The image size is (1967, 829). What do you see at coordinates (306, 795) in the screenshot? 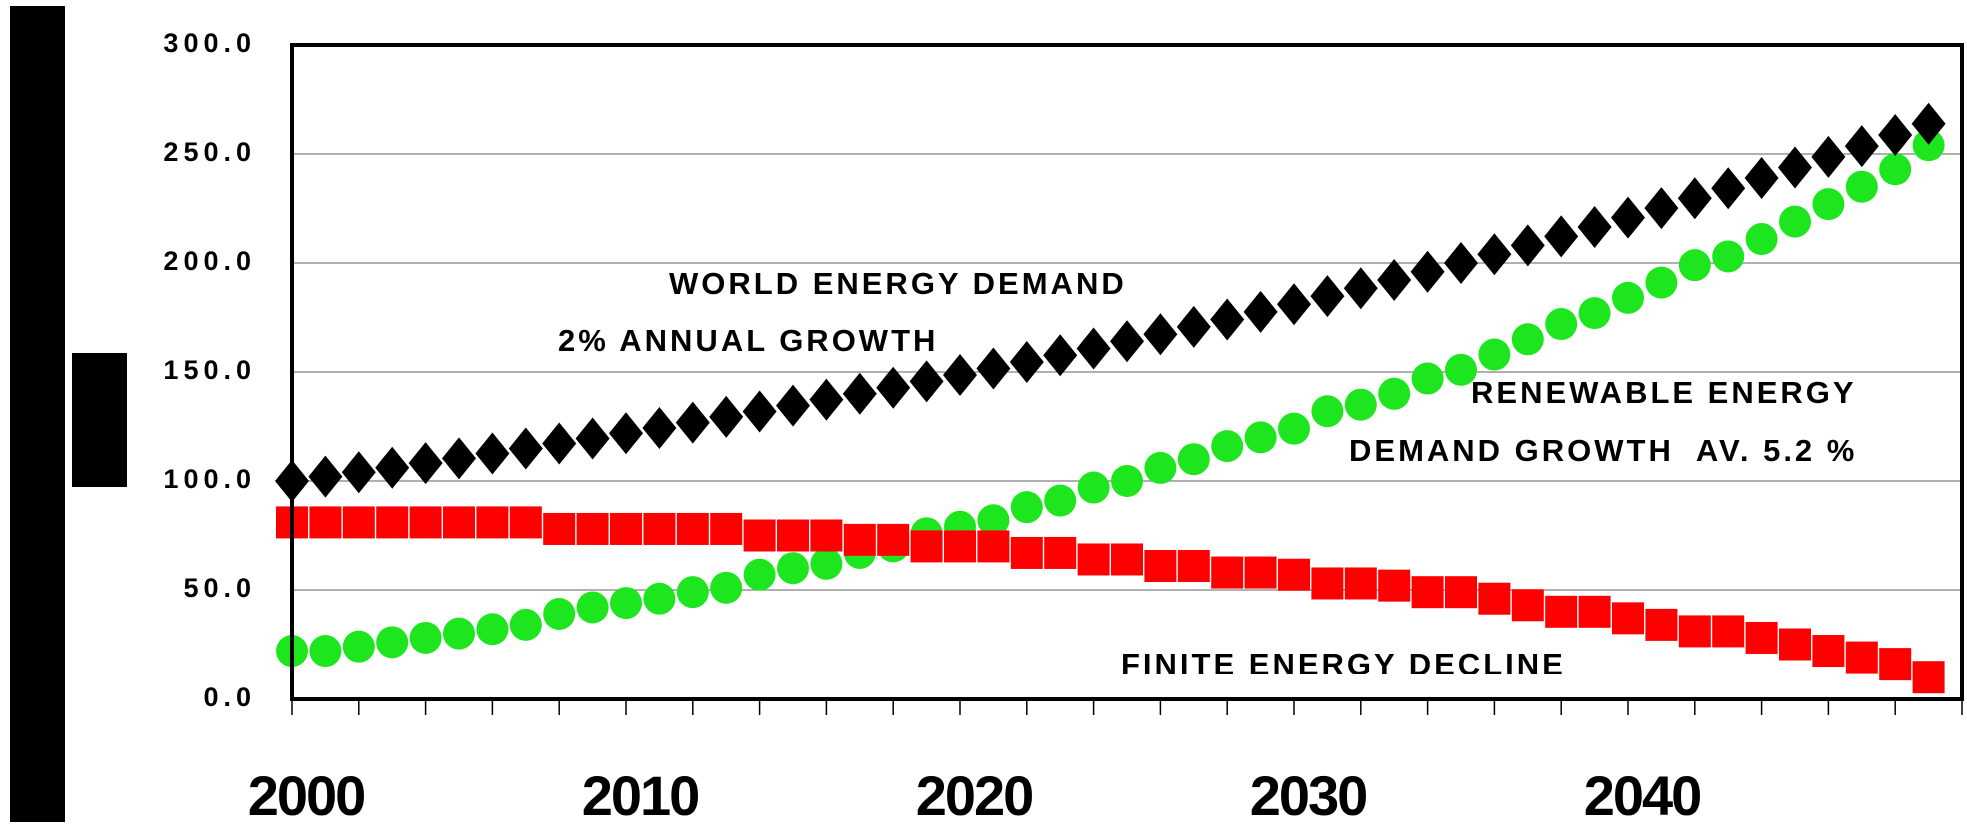
I see `x-tick-label: 2000` at bounding box center [306, 795].